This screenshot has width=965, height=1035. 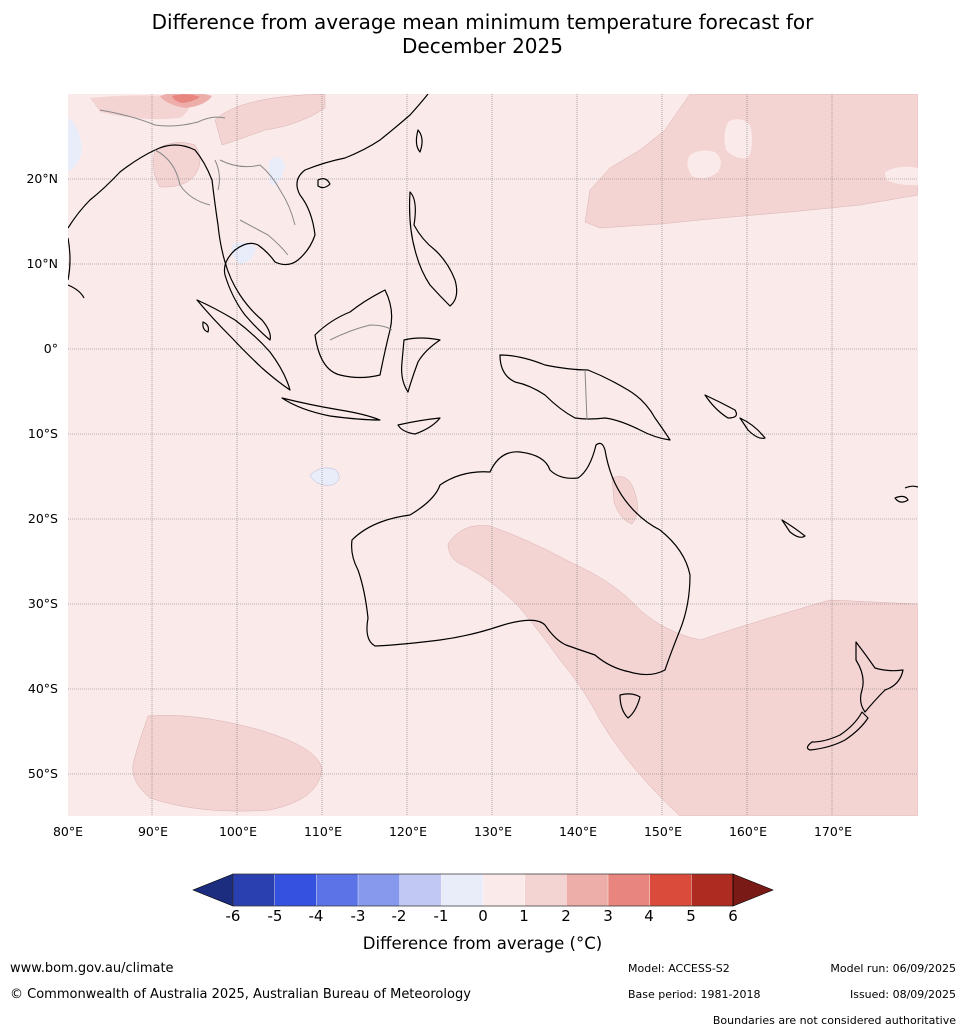 I want to click on coast-new-guinea, so click(x=585, y=397).